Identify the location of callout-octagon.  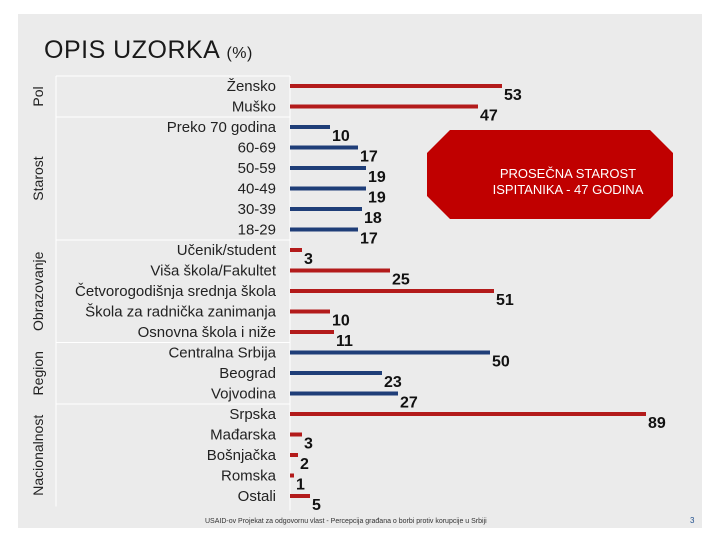
(550, 174).